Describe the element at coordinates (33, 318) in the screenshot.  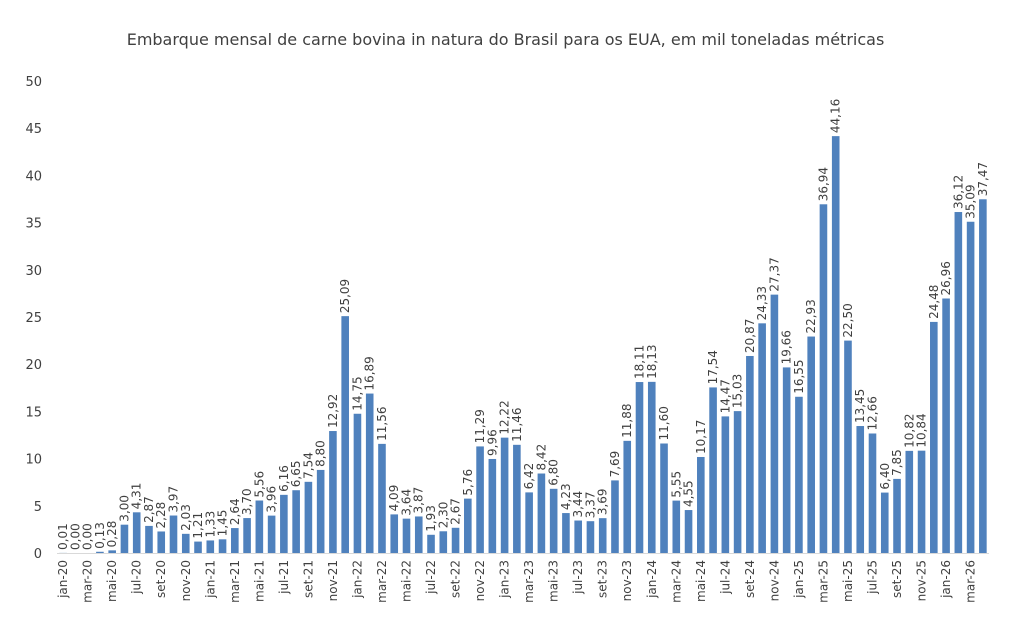
I see `y-axis: 0 5 10 15 20 25 30 35 40 45 50` at that location.